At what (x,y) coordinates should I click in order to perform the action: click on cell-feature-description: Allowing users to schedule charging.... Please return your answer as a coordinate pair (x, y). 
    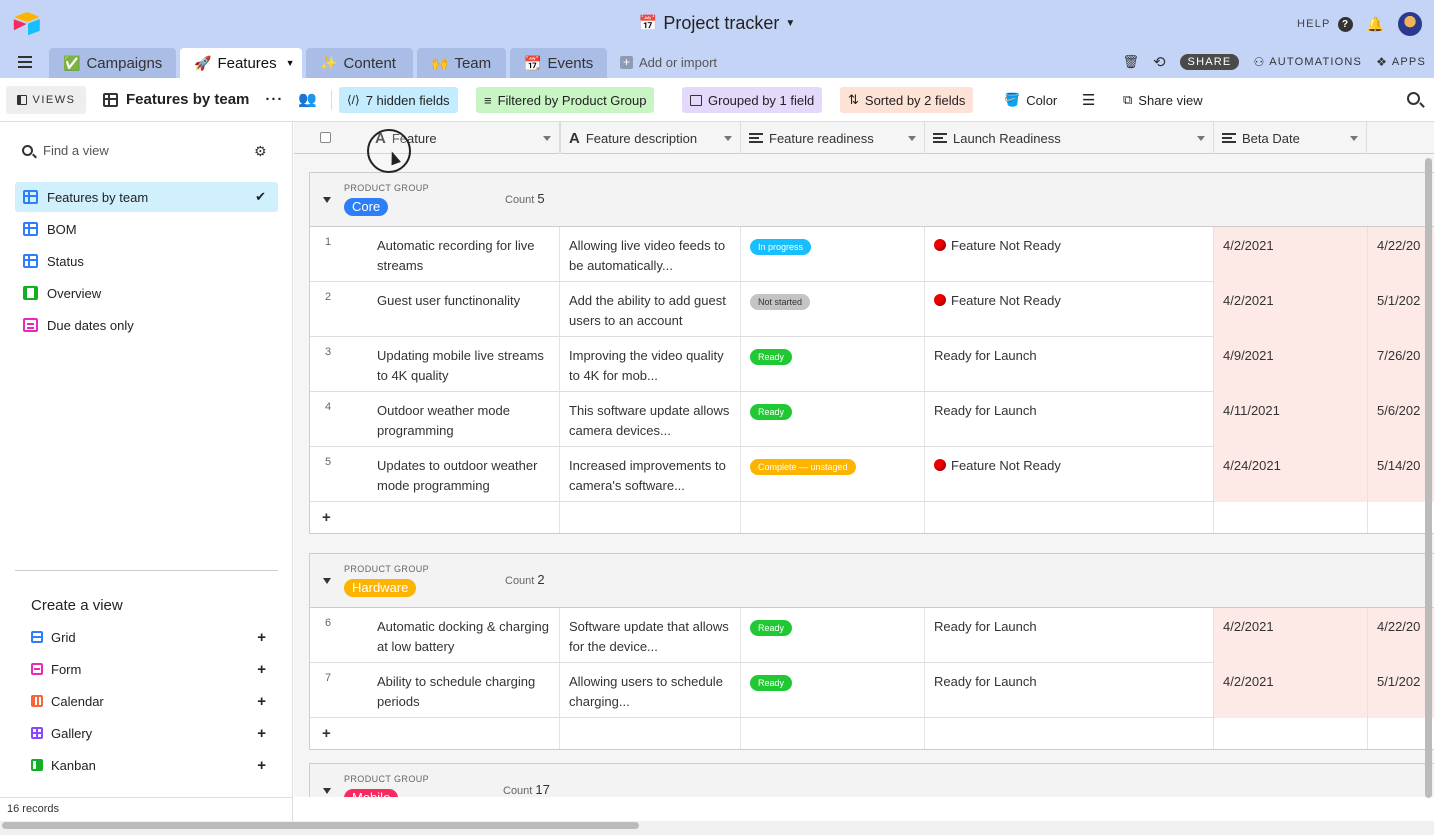
    Looking at the image, I should click on (650, 690).